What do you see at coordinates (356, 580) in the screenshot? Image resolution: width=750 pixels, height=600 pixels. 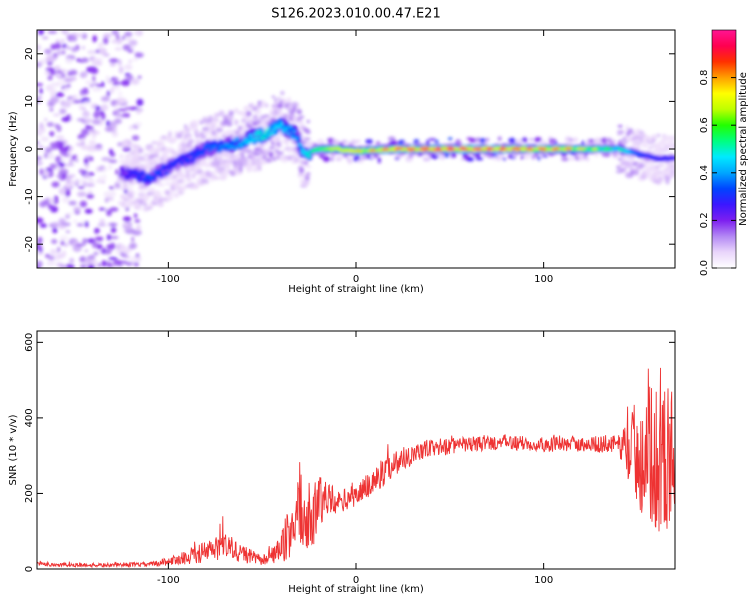 I see `x-tick-label: 0` at bounding box center [356, 580].